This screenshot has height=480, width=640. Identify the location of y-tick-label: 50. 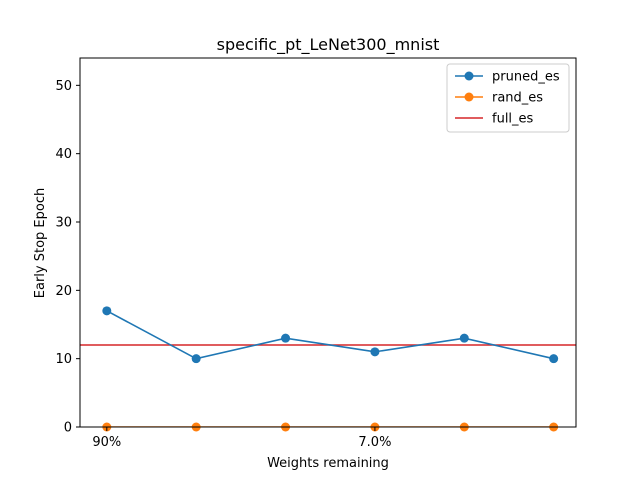
(63, 86).